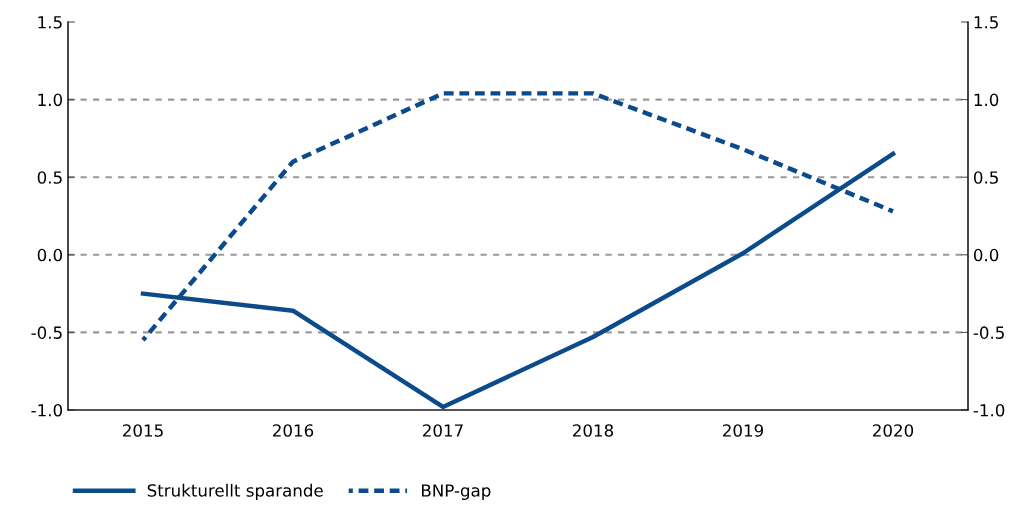 The width and height of the screenshot is (1025, 515). Describe the element at coordinates (49, 177) in the screenshot. I see `y-tick-label: 0.5` at that location.